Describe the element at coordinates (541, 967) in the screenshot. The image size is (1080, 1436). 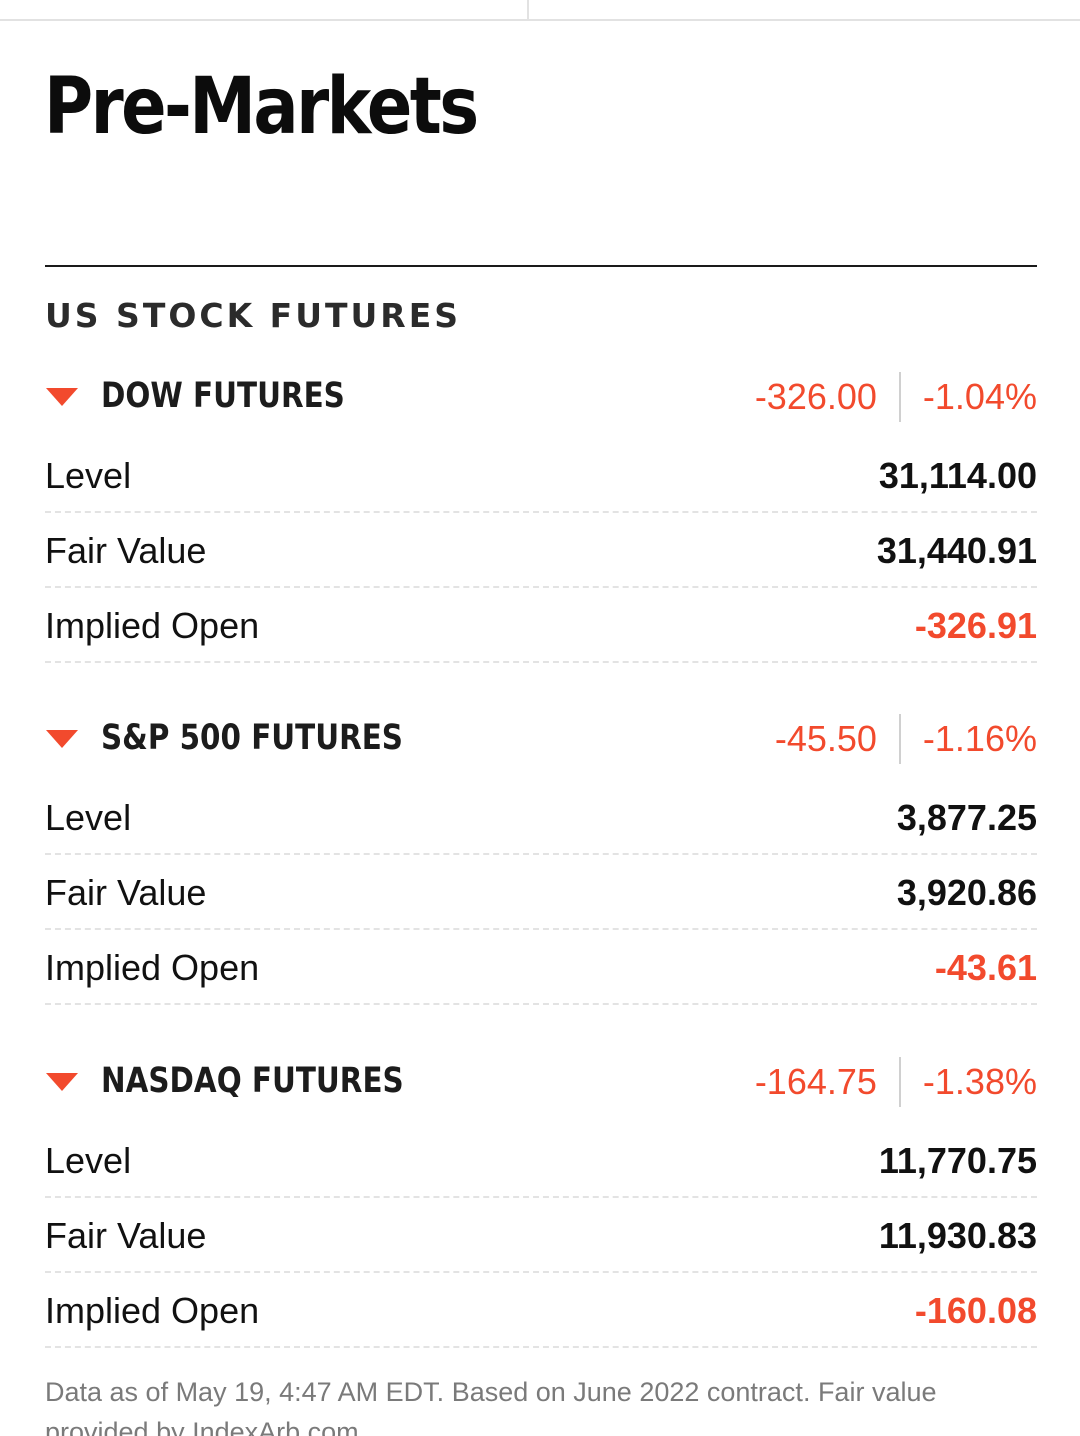
I see `implied-open-row: Implied Open -43.61` at that location.